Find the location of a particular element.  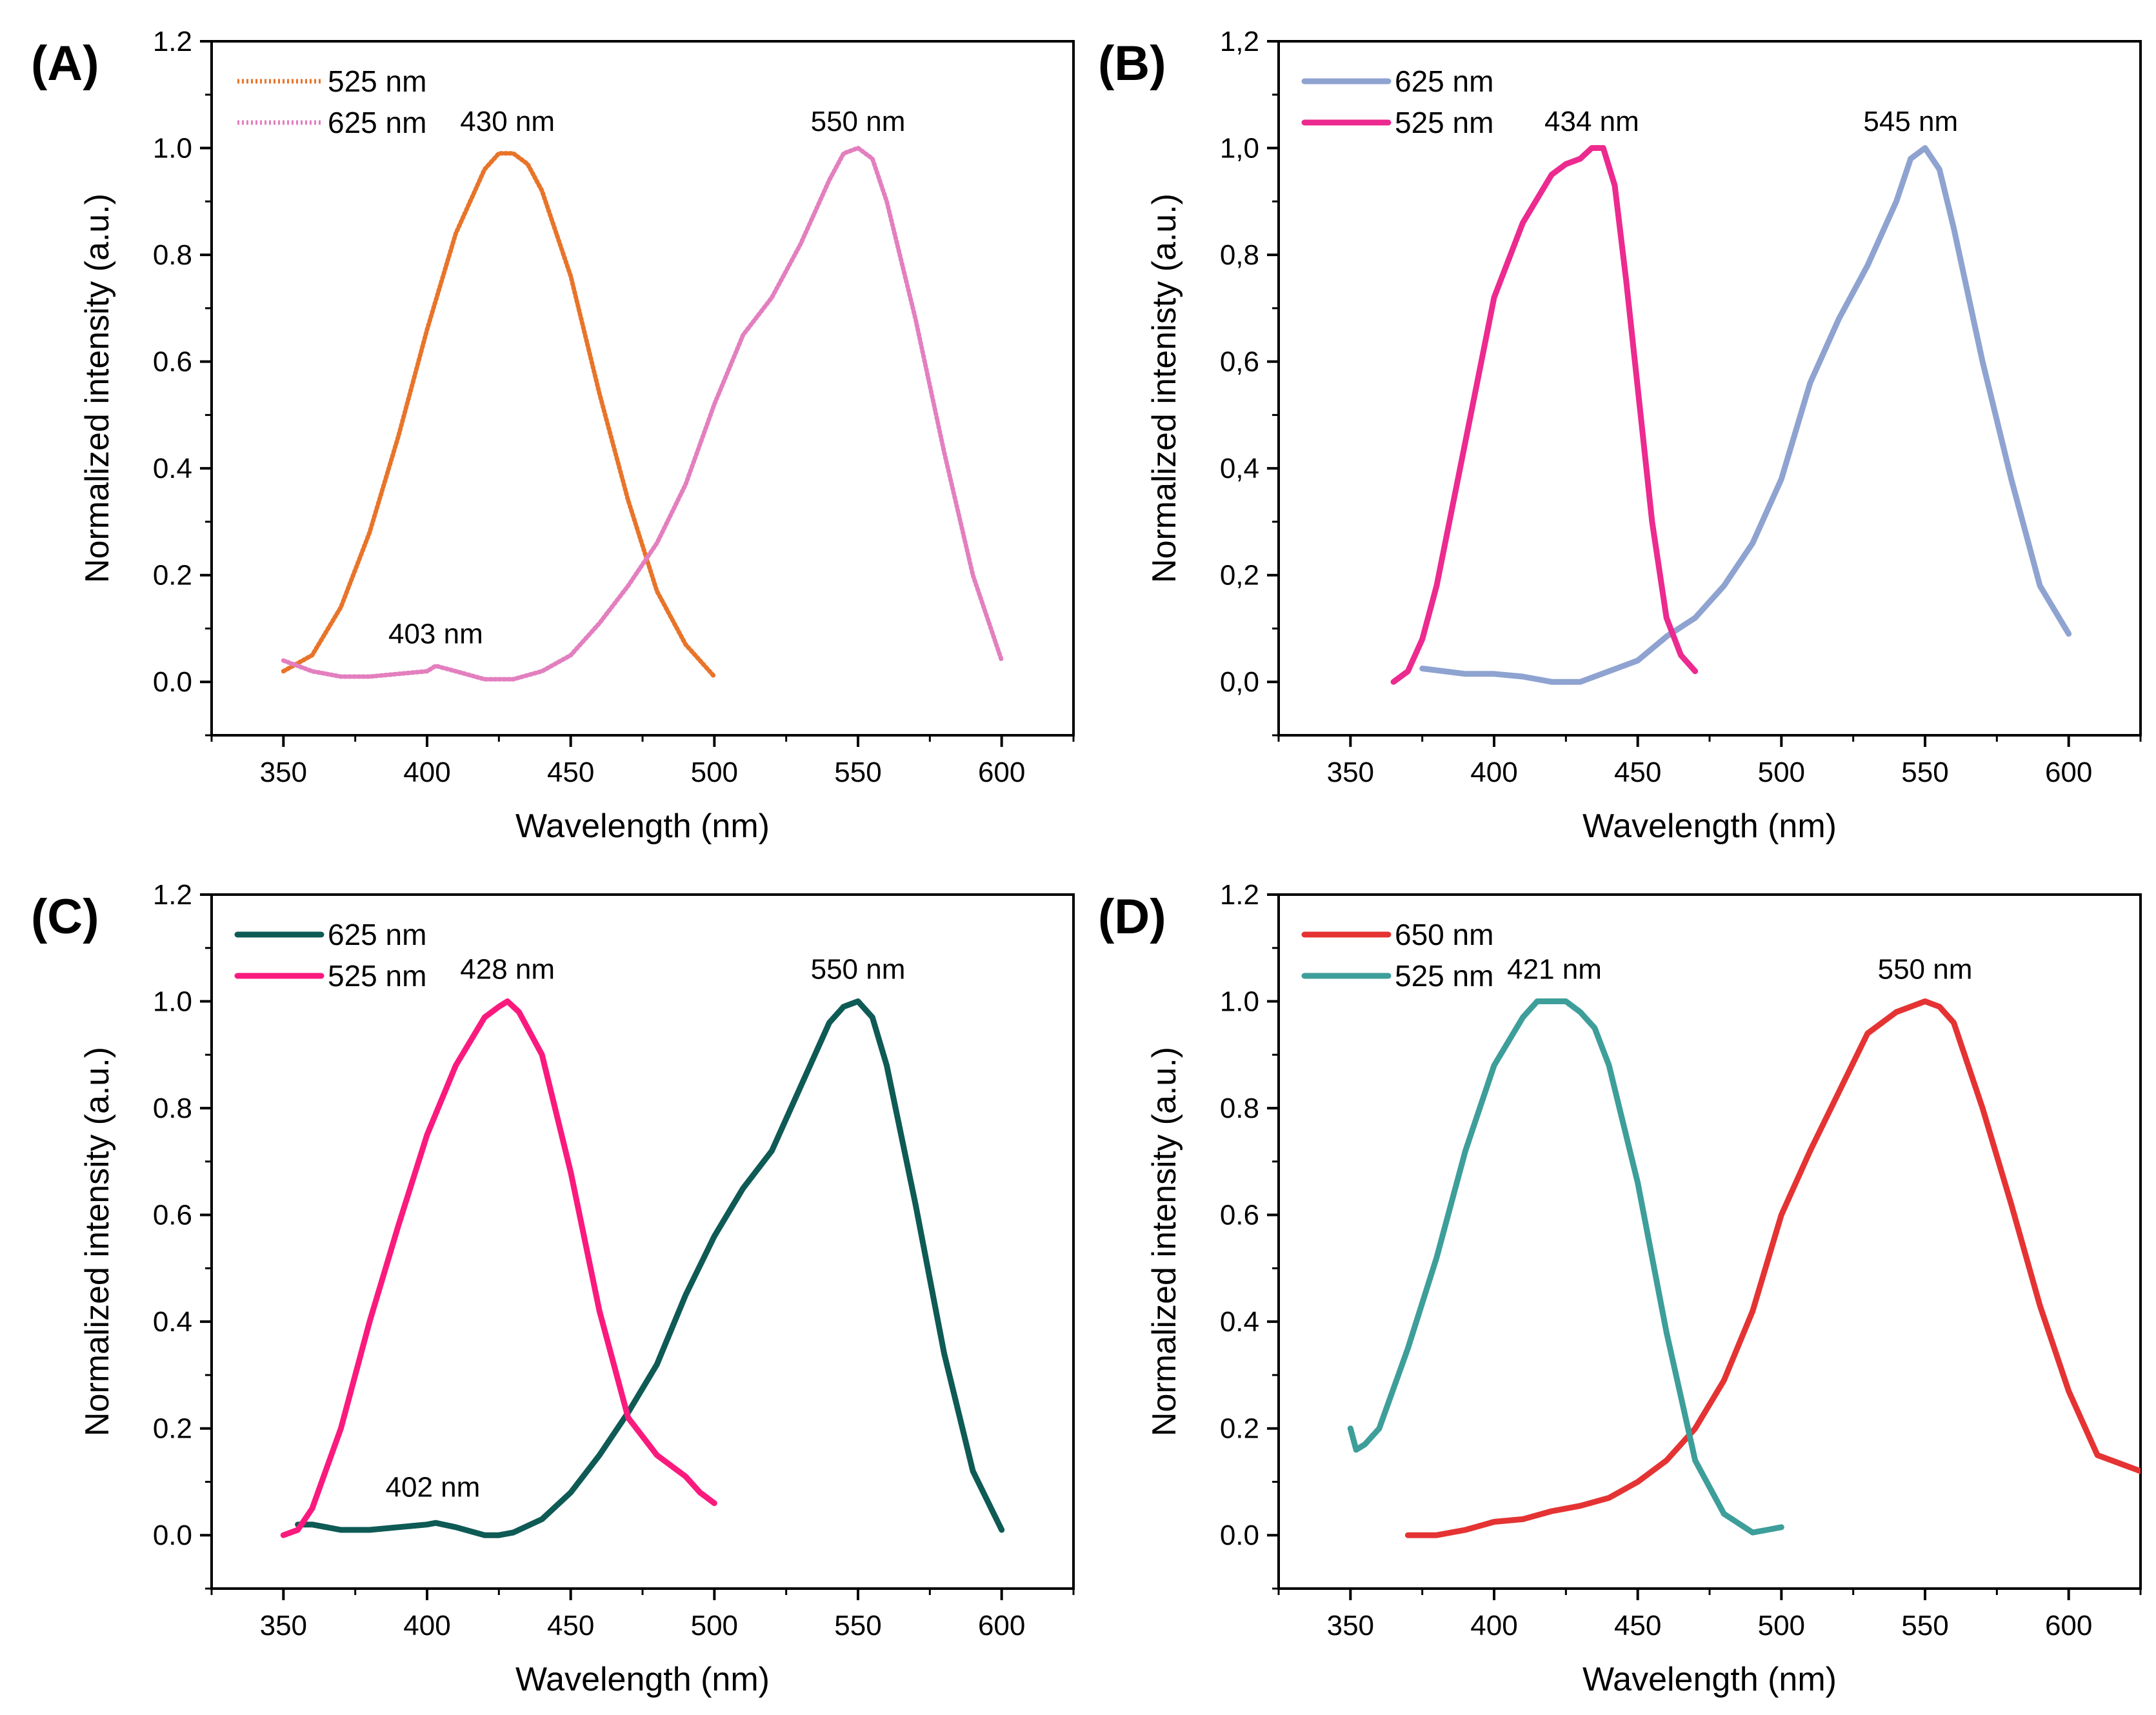

peak-annotation: 421 nm is located at coordinates (1555, 970).